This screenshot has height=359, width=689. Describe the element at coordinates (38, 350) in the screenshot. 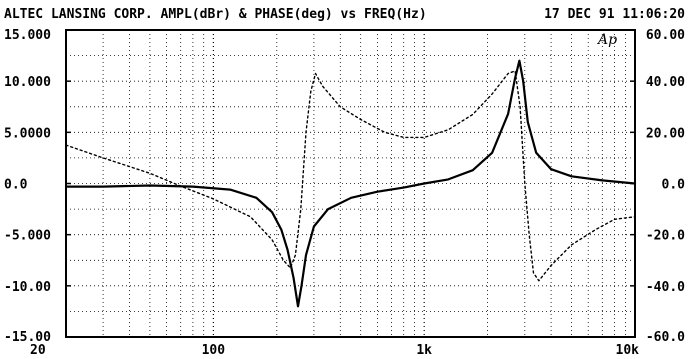

I see `x-tick-label: 20` at that location.